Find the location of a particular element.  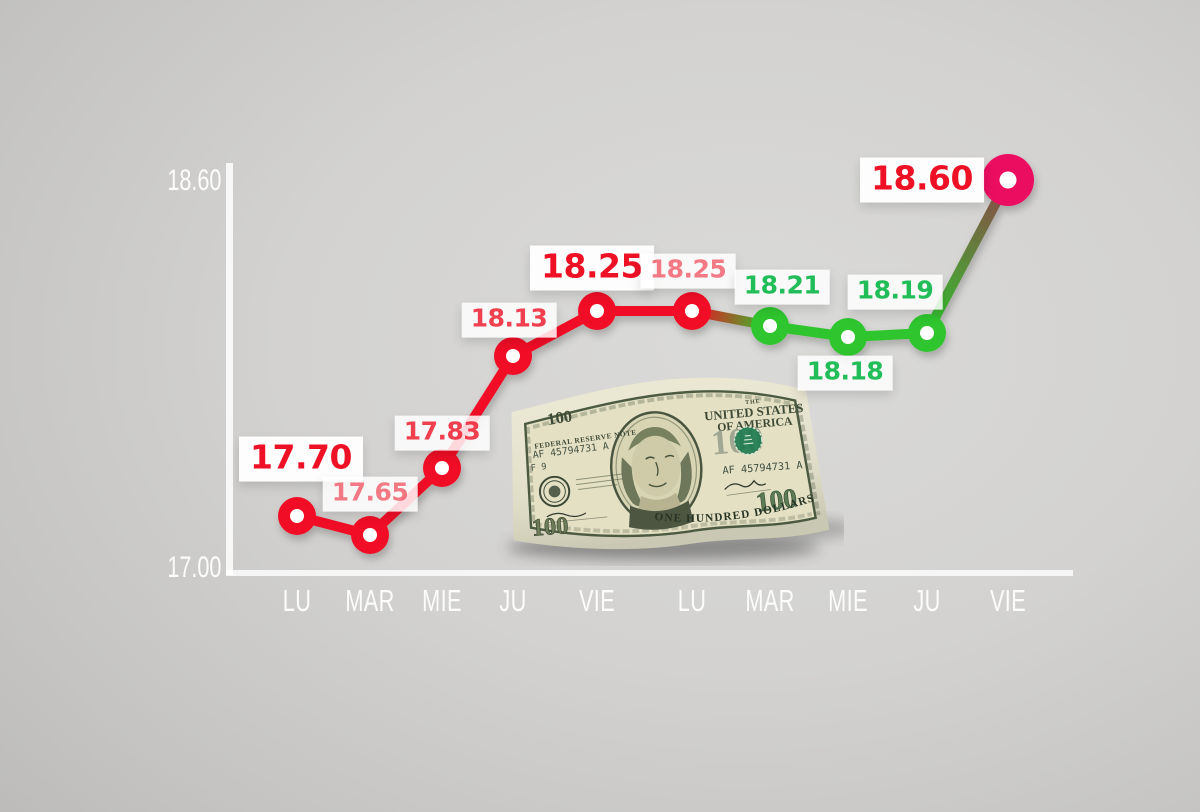

x-axis-tick-9: VIE is located at coordinates (1008, 600).